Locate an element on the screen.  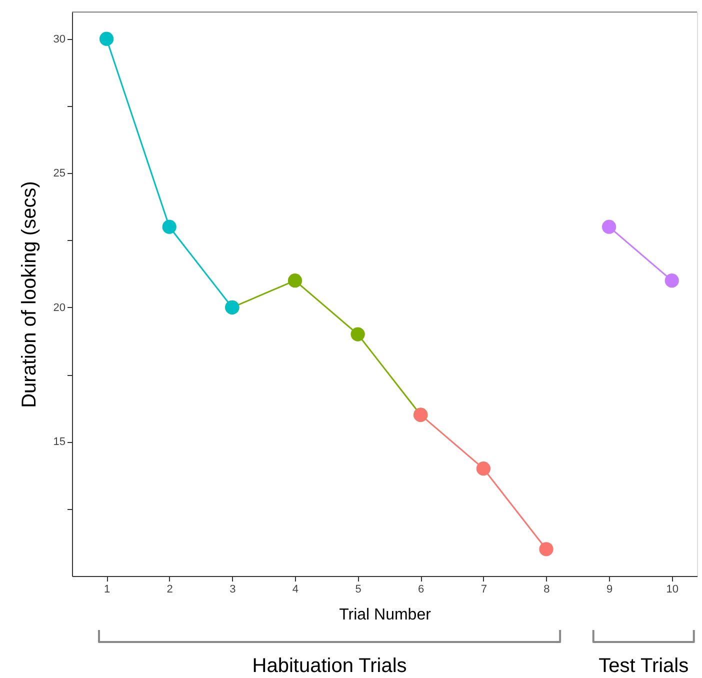
y-tick-label: 25 is located at coordinates (59, 174).